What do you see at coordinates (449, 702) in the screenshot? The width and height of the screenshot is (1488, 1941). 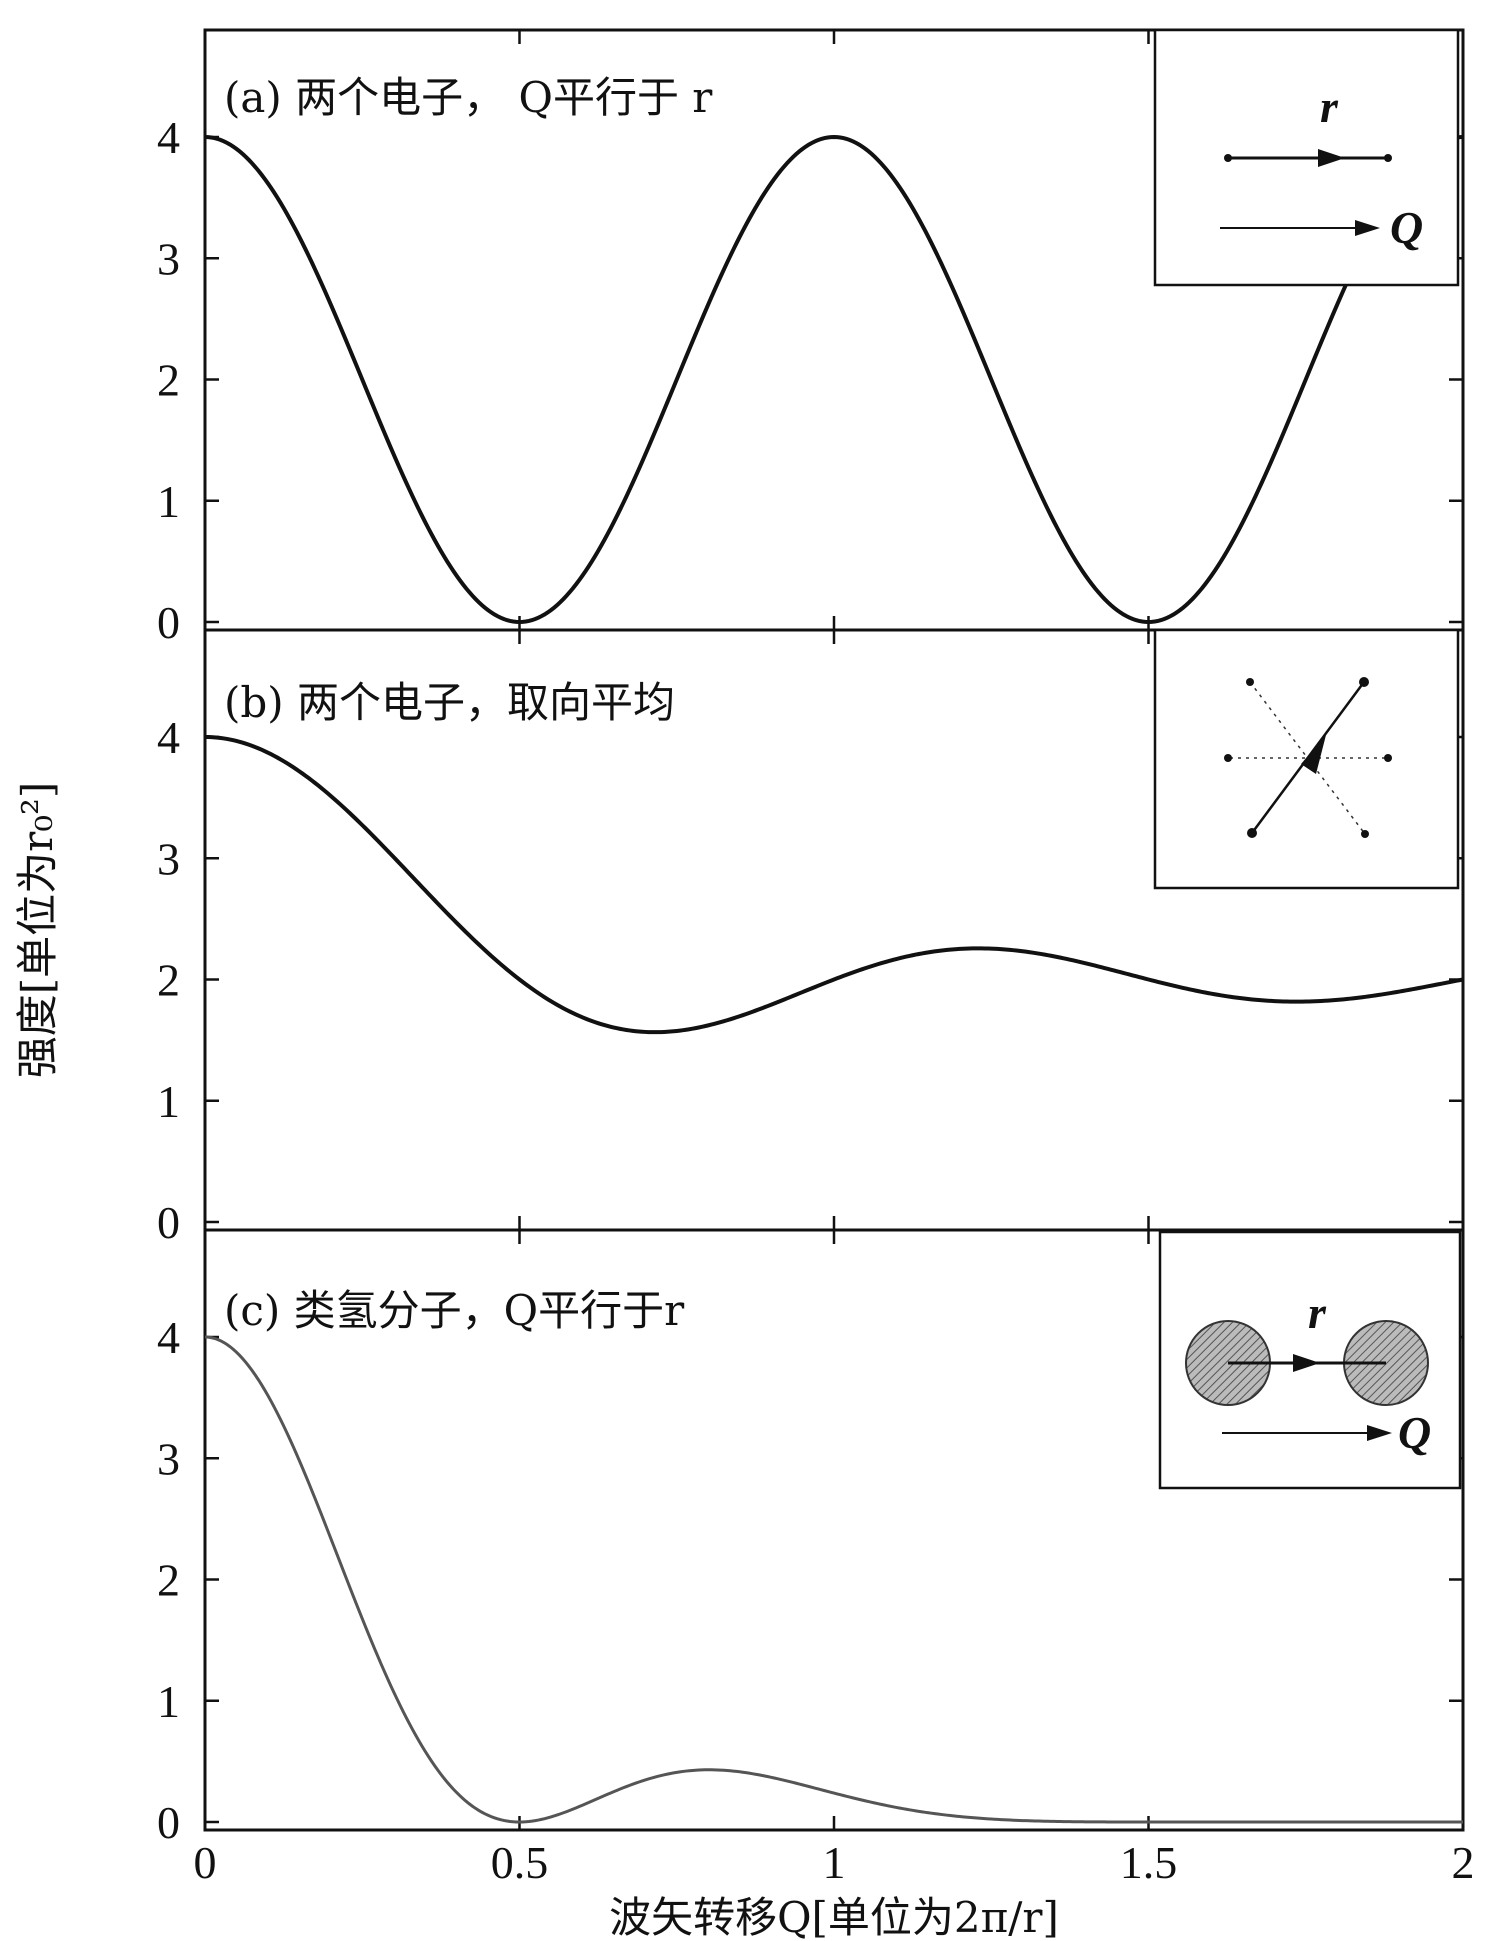 I see `panel-b-title: (b) 两个电子，取向平均` at bounding box center [449, 702].